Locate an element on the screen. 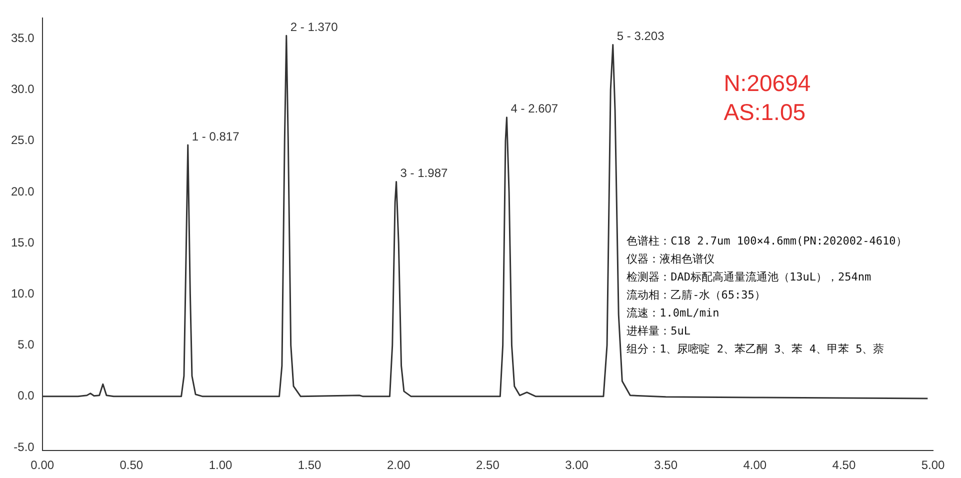 This screenshot has height=478, width=961. x-tick-label: 5.00 is located at coordinates (933, 465).